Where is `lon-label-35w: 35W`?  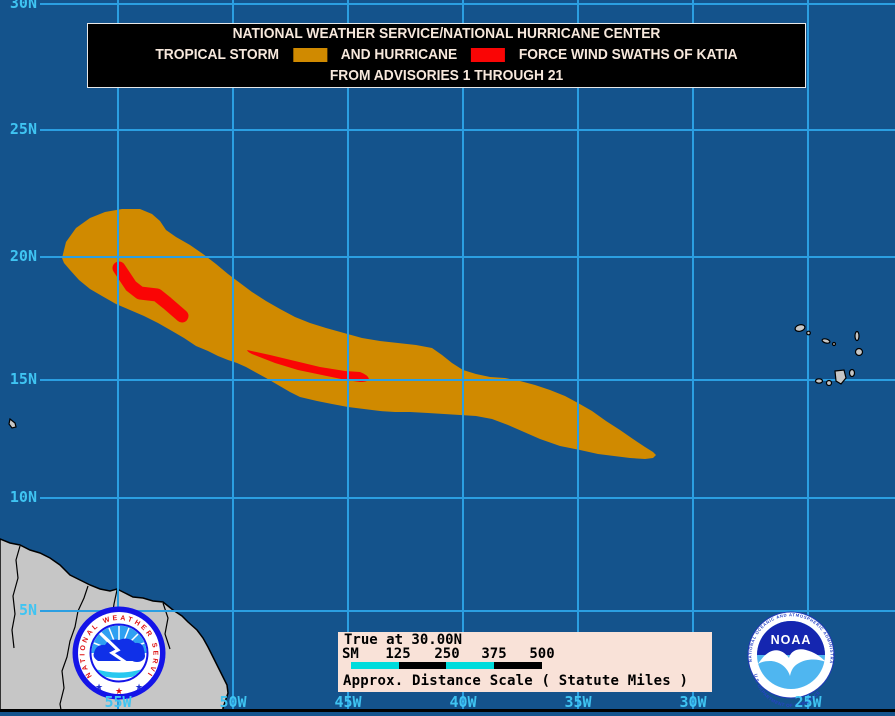
lon-label-35w: 35W is located at coordinates (578, 702).